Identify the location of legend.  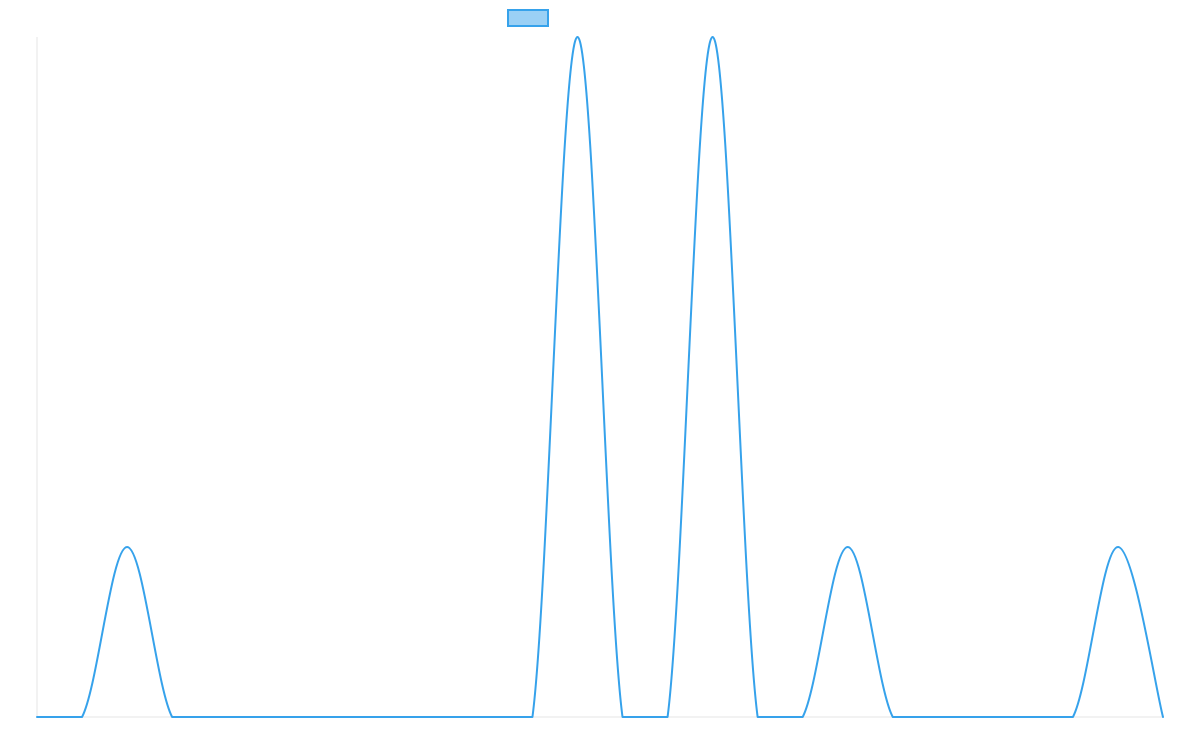
(528, 18).